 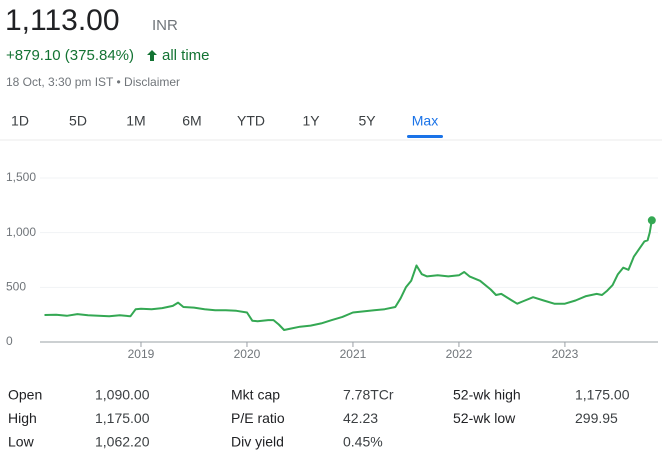 What do you see at coordinates (122, 442) in the screenshot?
I see `stat-value: 1,062.20` at bounding box center [122, 442].